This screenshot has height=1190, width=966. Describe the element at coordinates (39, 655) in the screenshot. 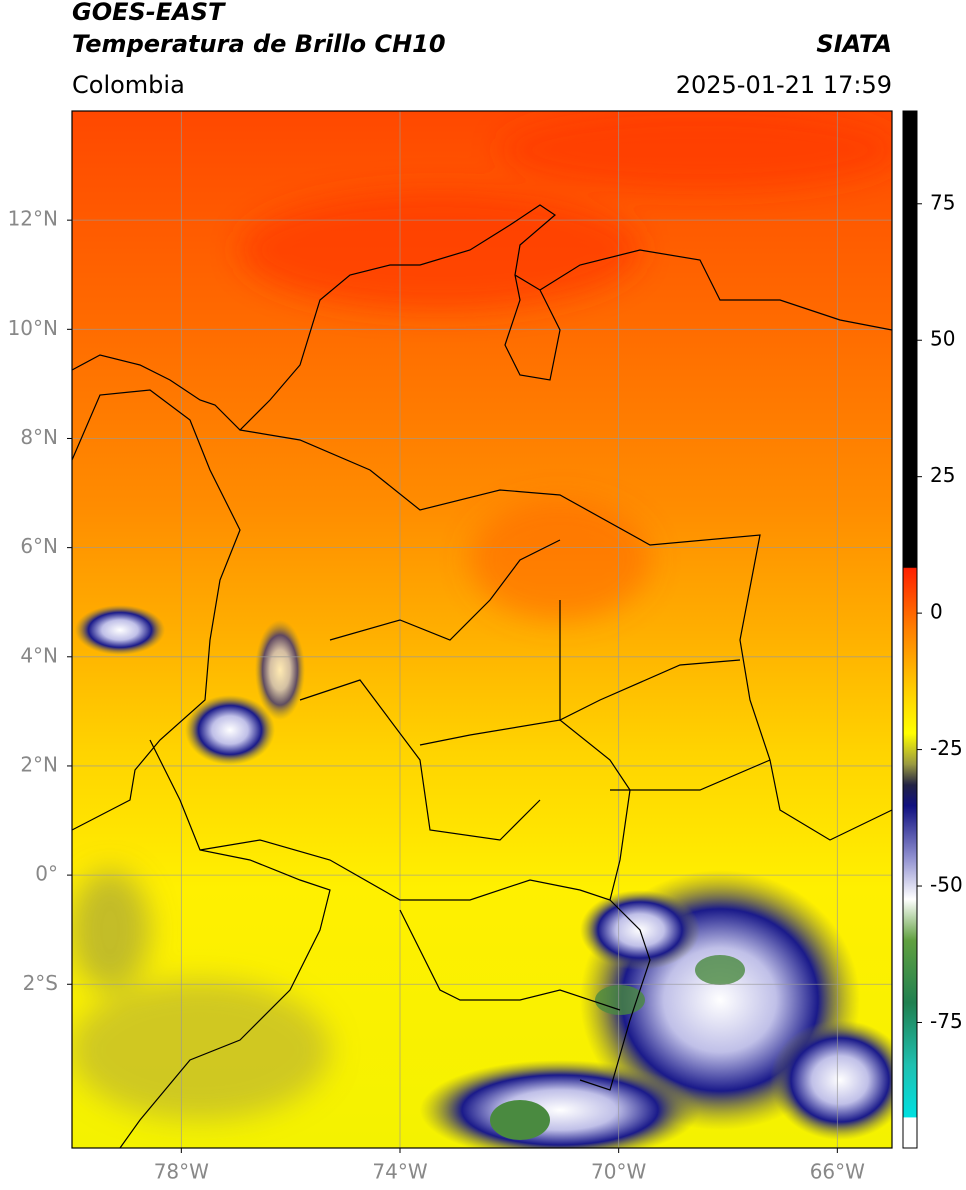

I see `y-tick-label: 4°N` at that location.